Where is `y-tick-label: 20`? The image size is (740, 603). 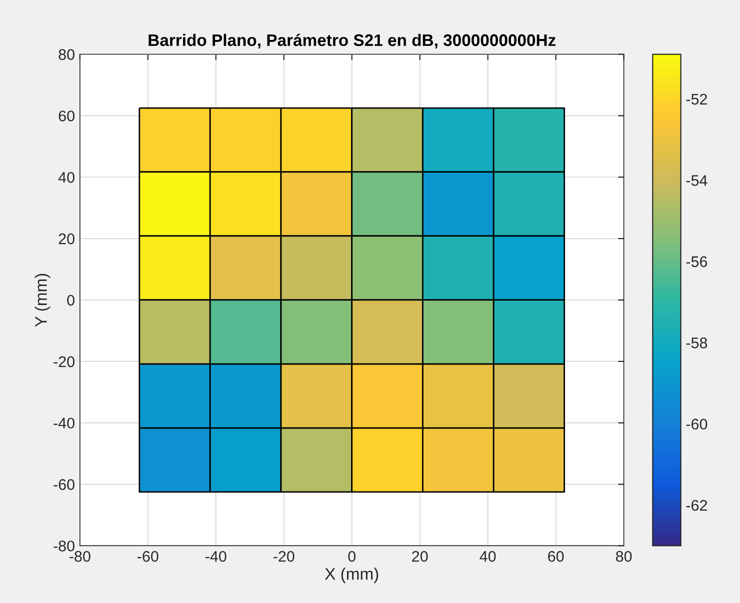
y-tick-label: 20 is located at coordinates (66, 238).